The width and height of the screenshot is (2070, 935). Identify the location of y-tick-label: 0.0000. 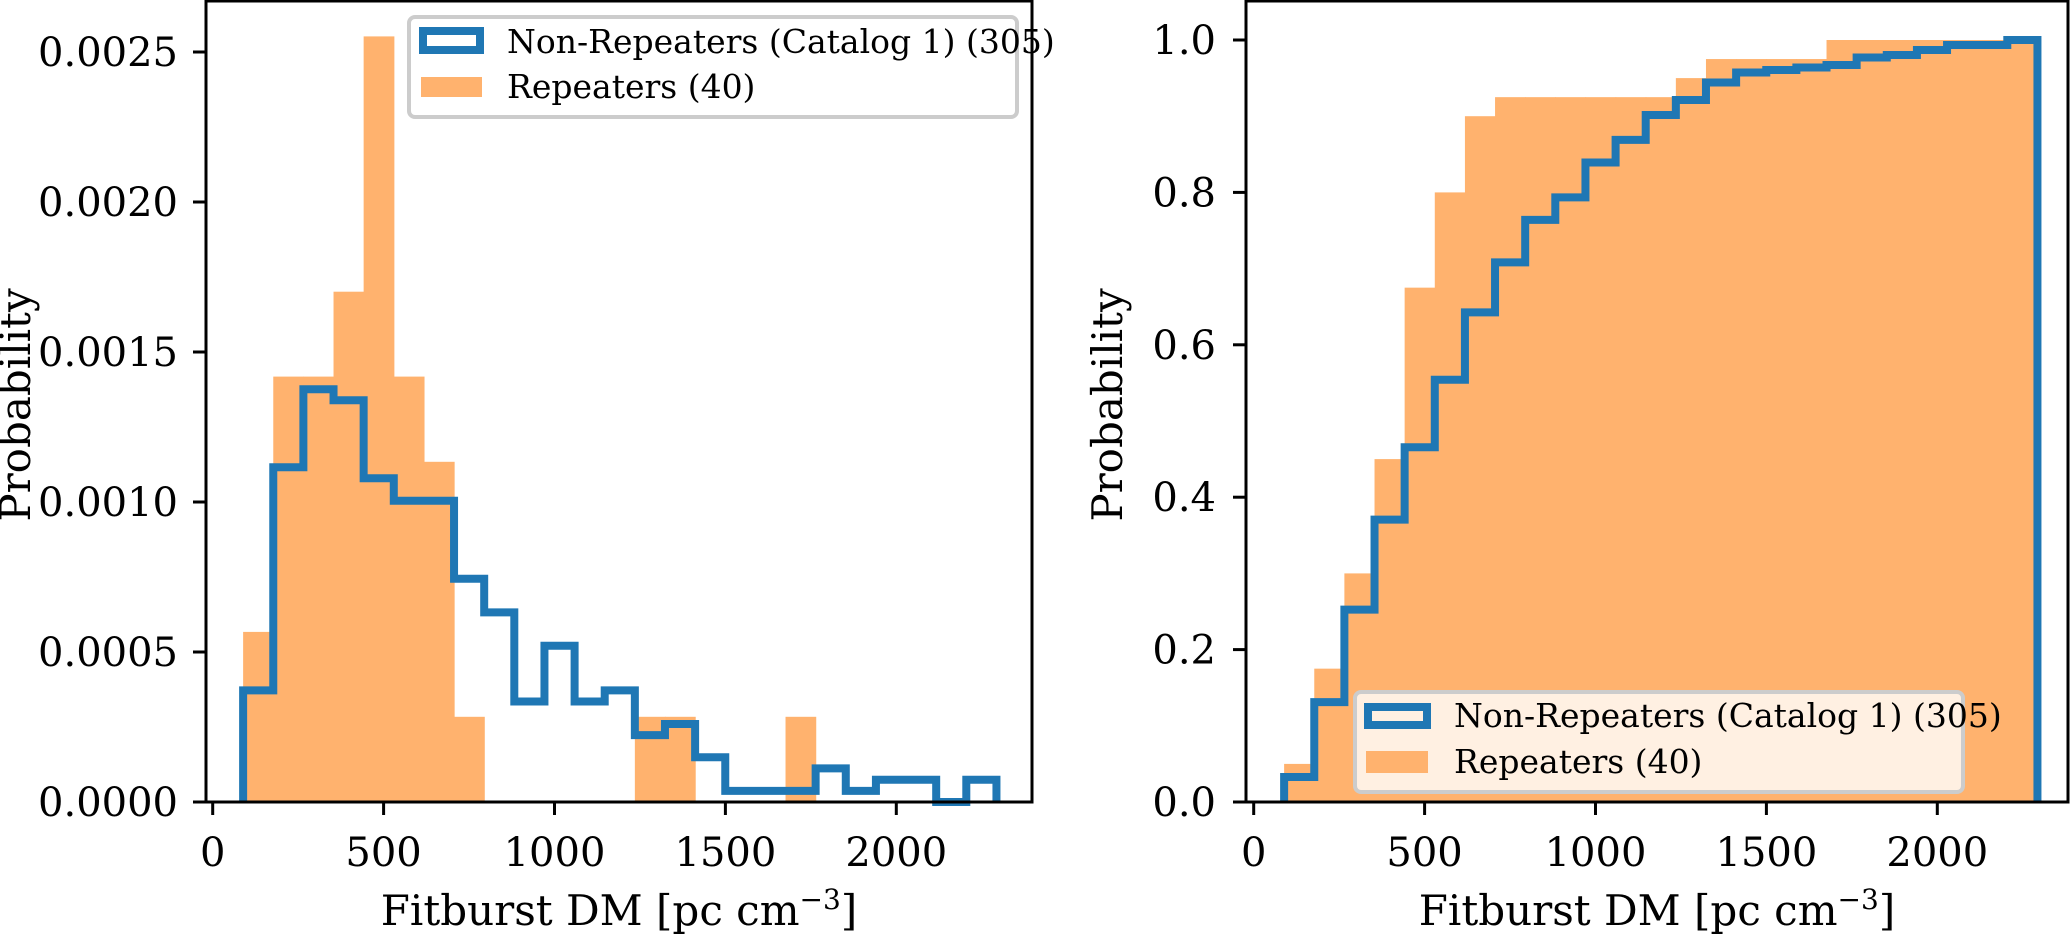
(108, 803).